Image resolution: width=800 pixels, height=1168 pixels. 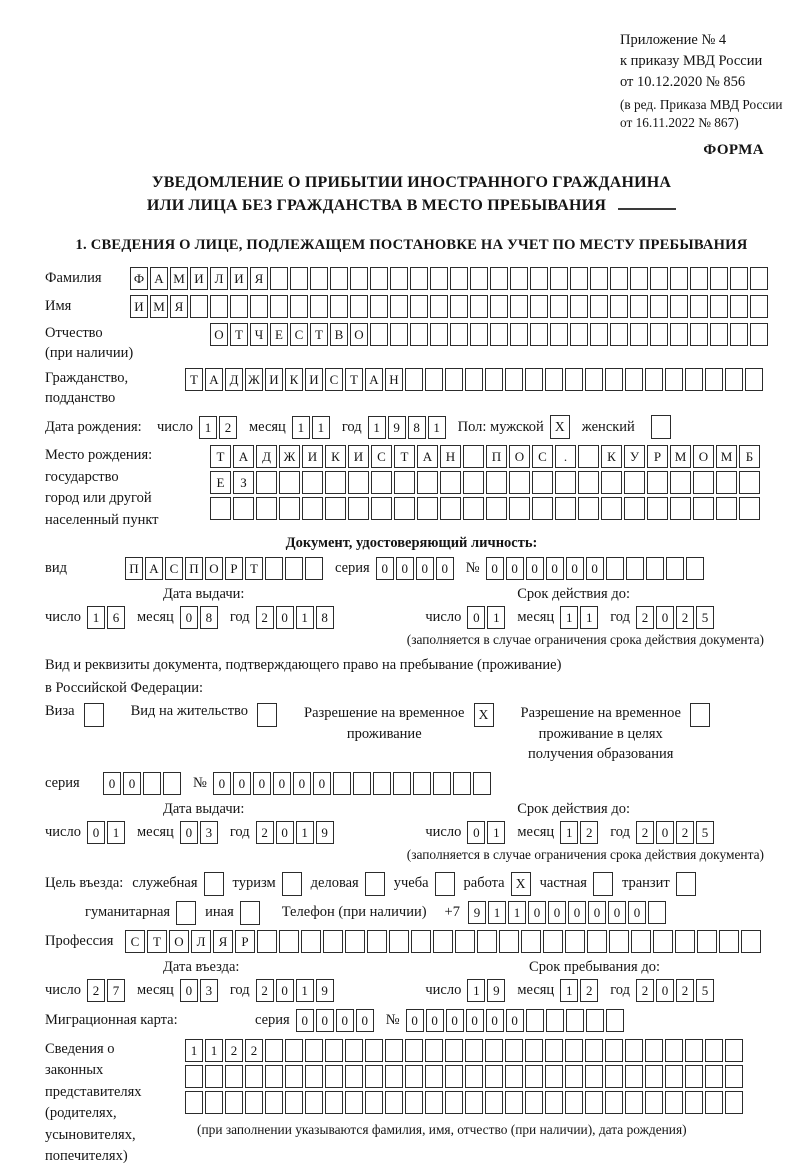 What do you see at coordinates (565, 456) in the screenshot?
I see `char-cell: .` at bounding box center [565, 456].